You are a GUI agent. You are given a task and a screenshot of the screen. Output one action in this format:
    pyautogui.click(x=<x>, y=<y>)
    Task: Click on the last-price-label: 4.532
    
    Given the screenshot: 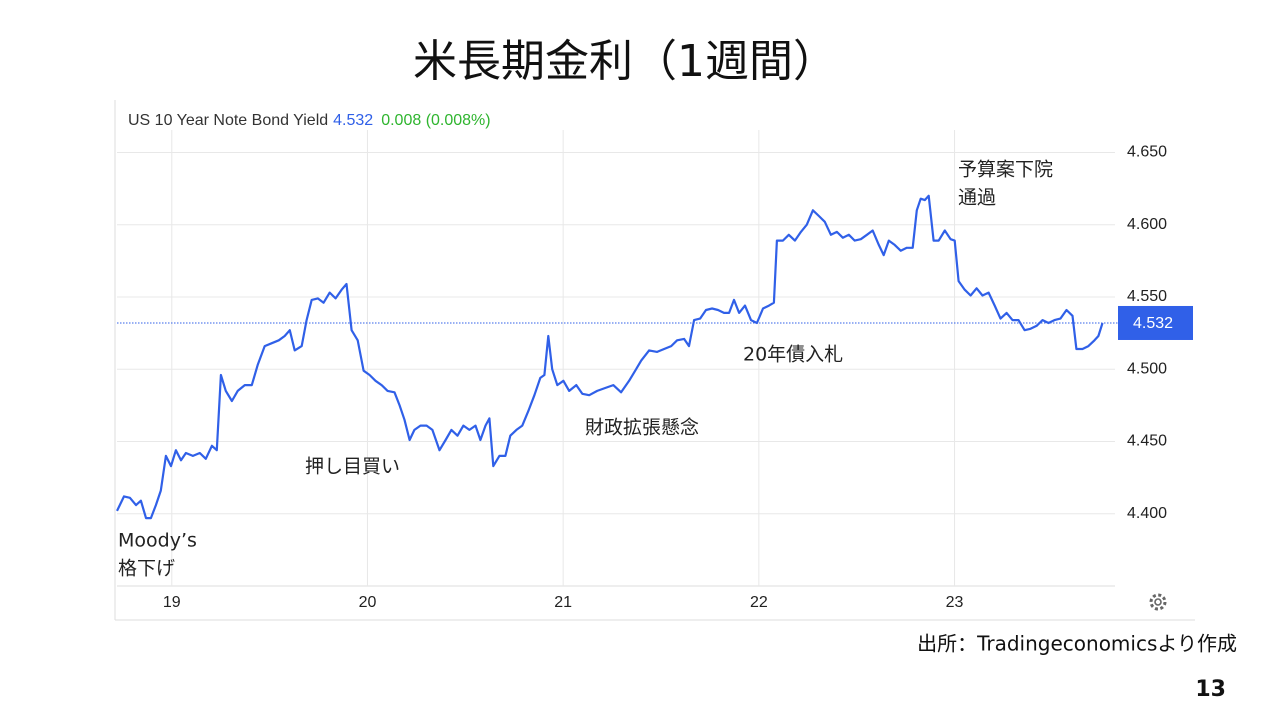 What is the action you would take?
    pyautogui.click(x=1153, y=323)
    